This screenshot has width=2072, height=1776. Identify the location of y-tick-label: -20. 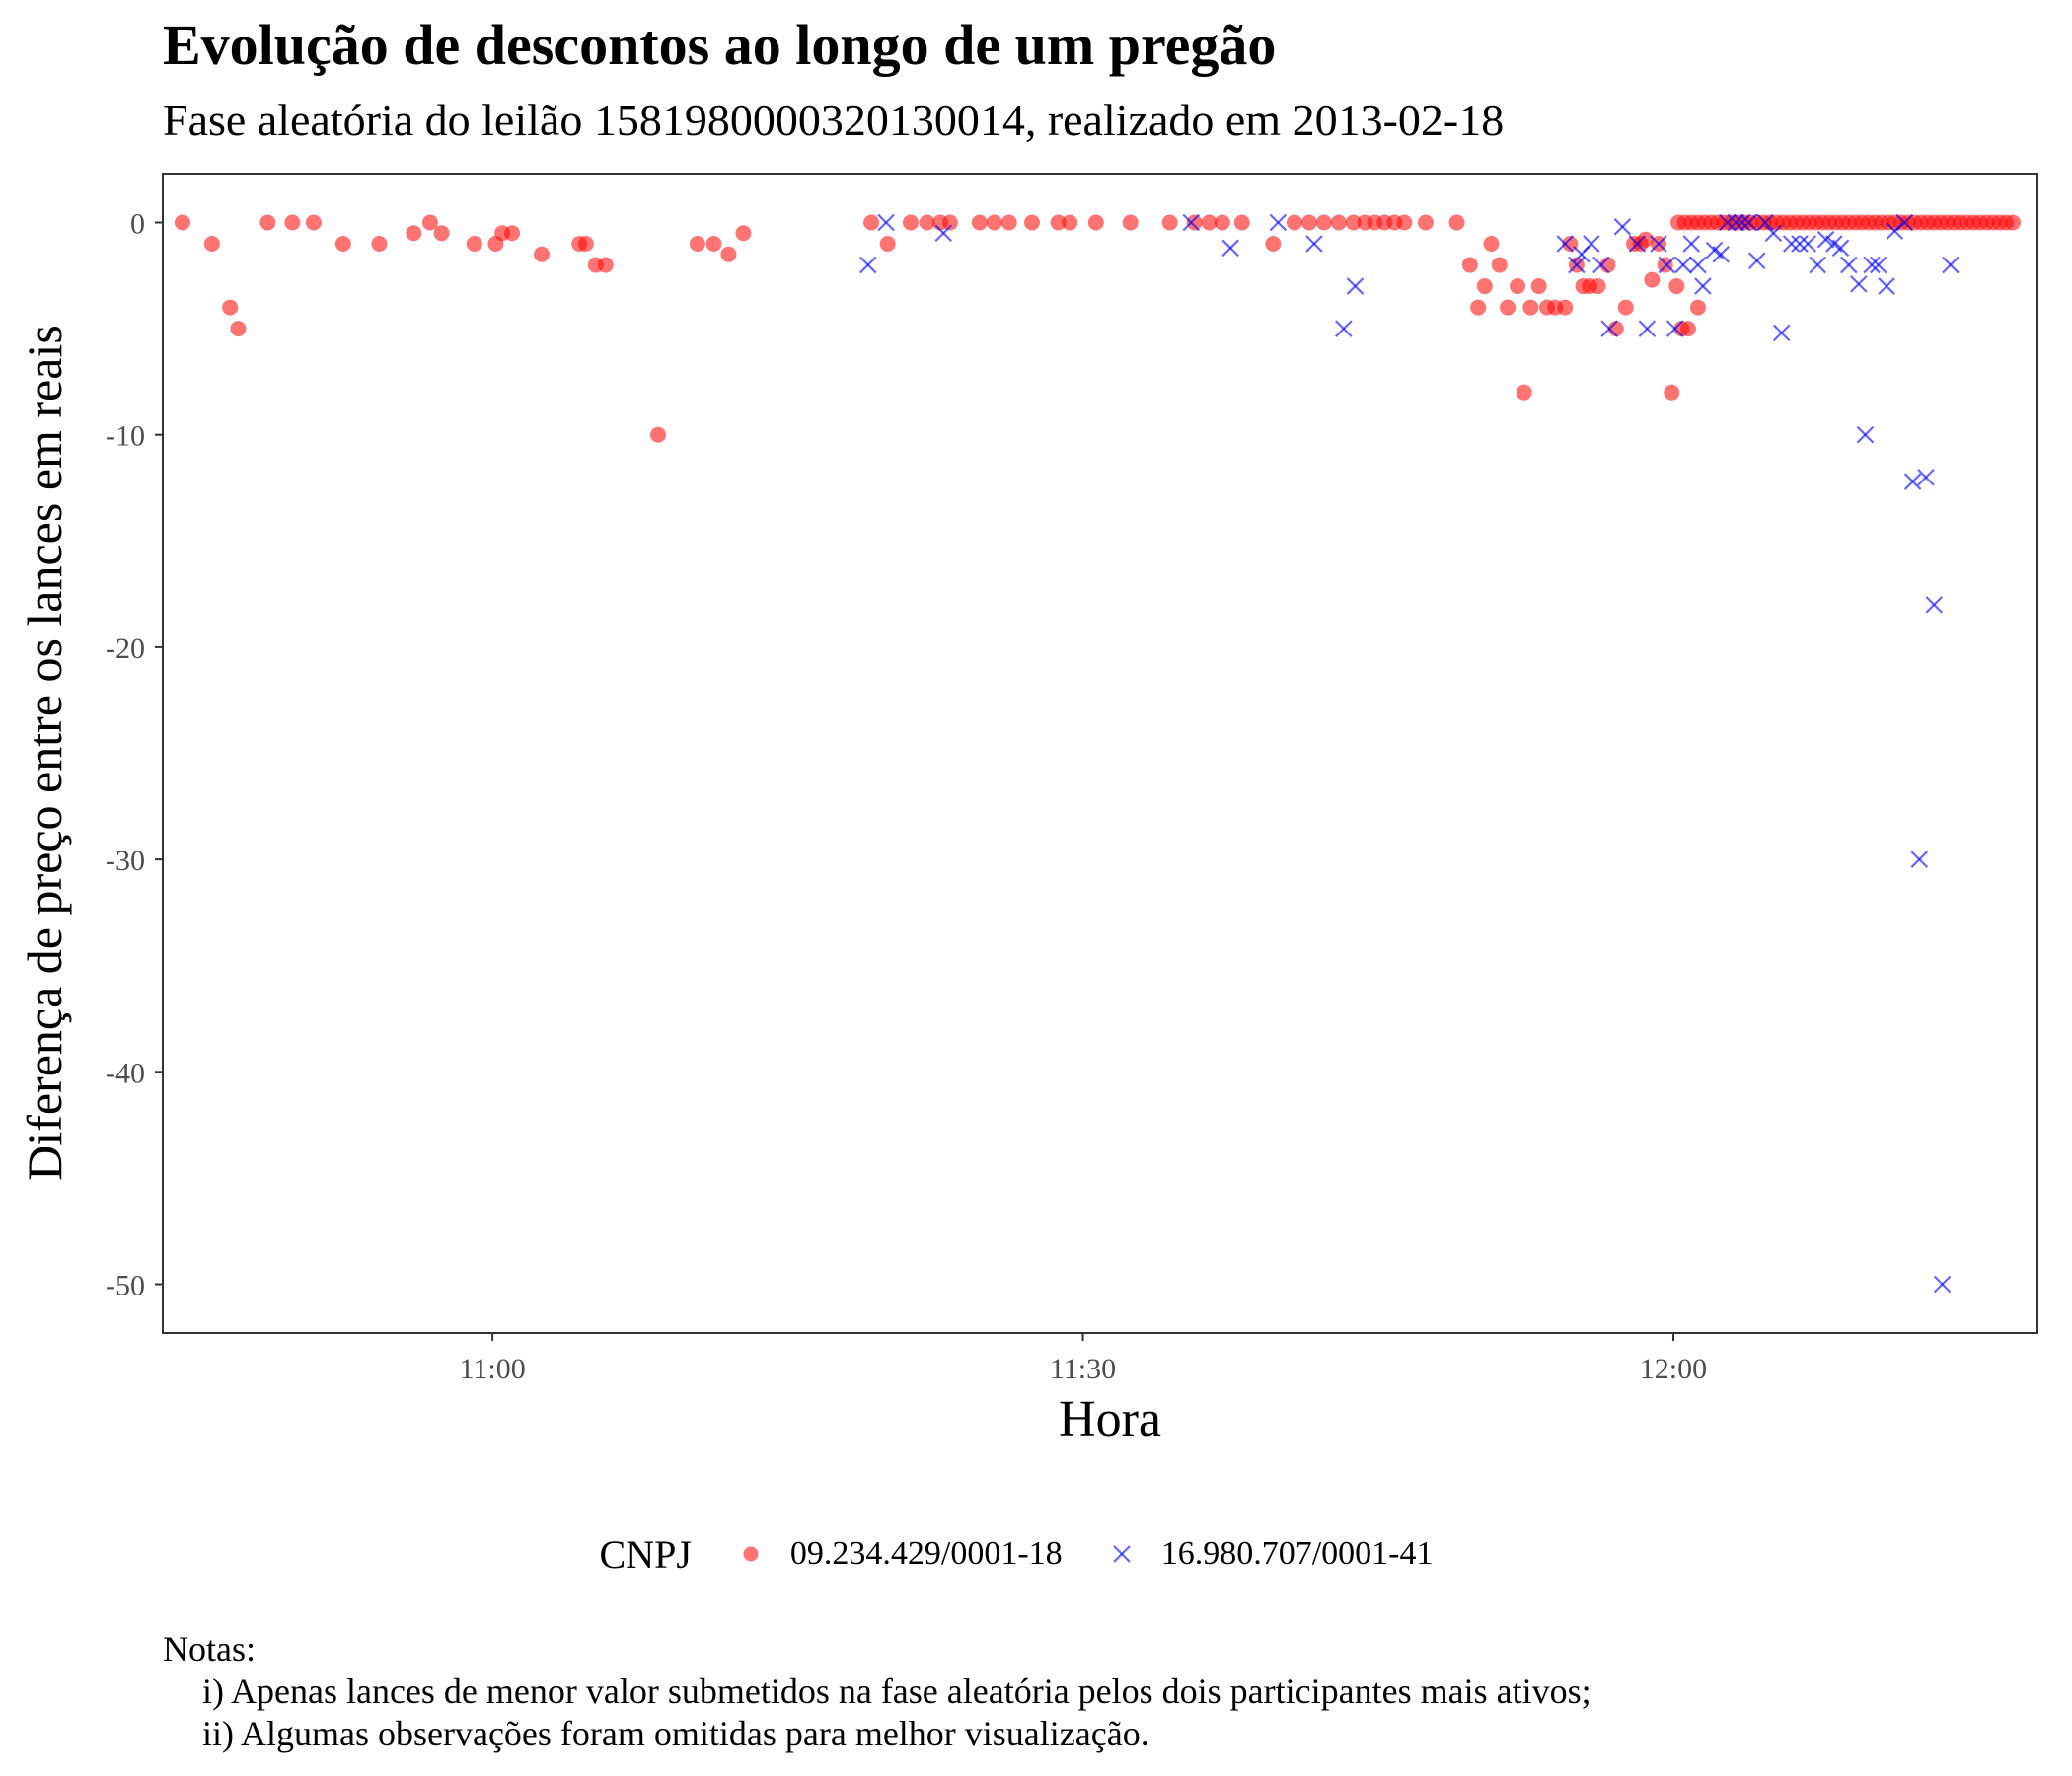
(126, 648).